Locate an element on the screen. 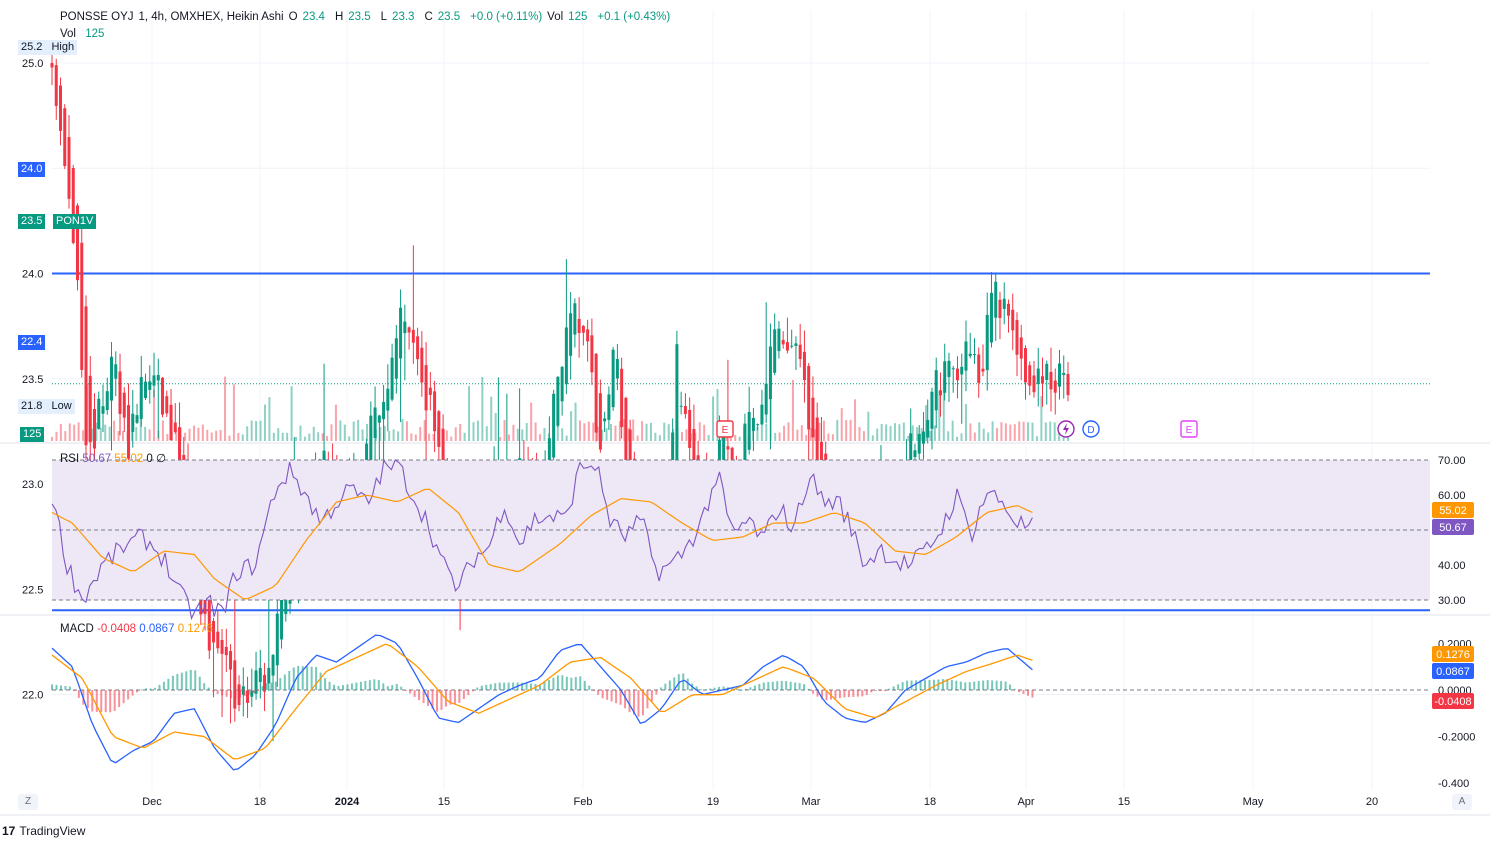 The height and width of the screenshot is (855, 1500). volume-legend: Vol 125 is located at coordinates (82, 34).